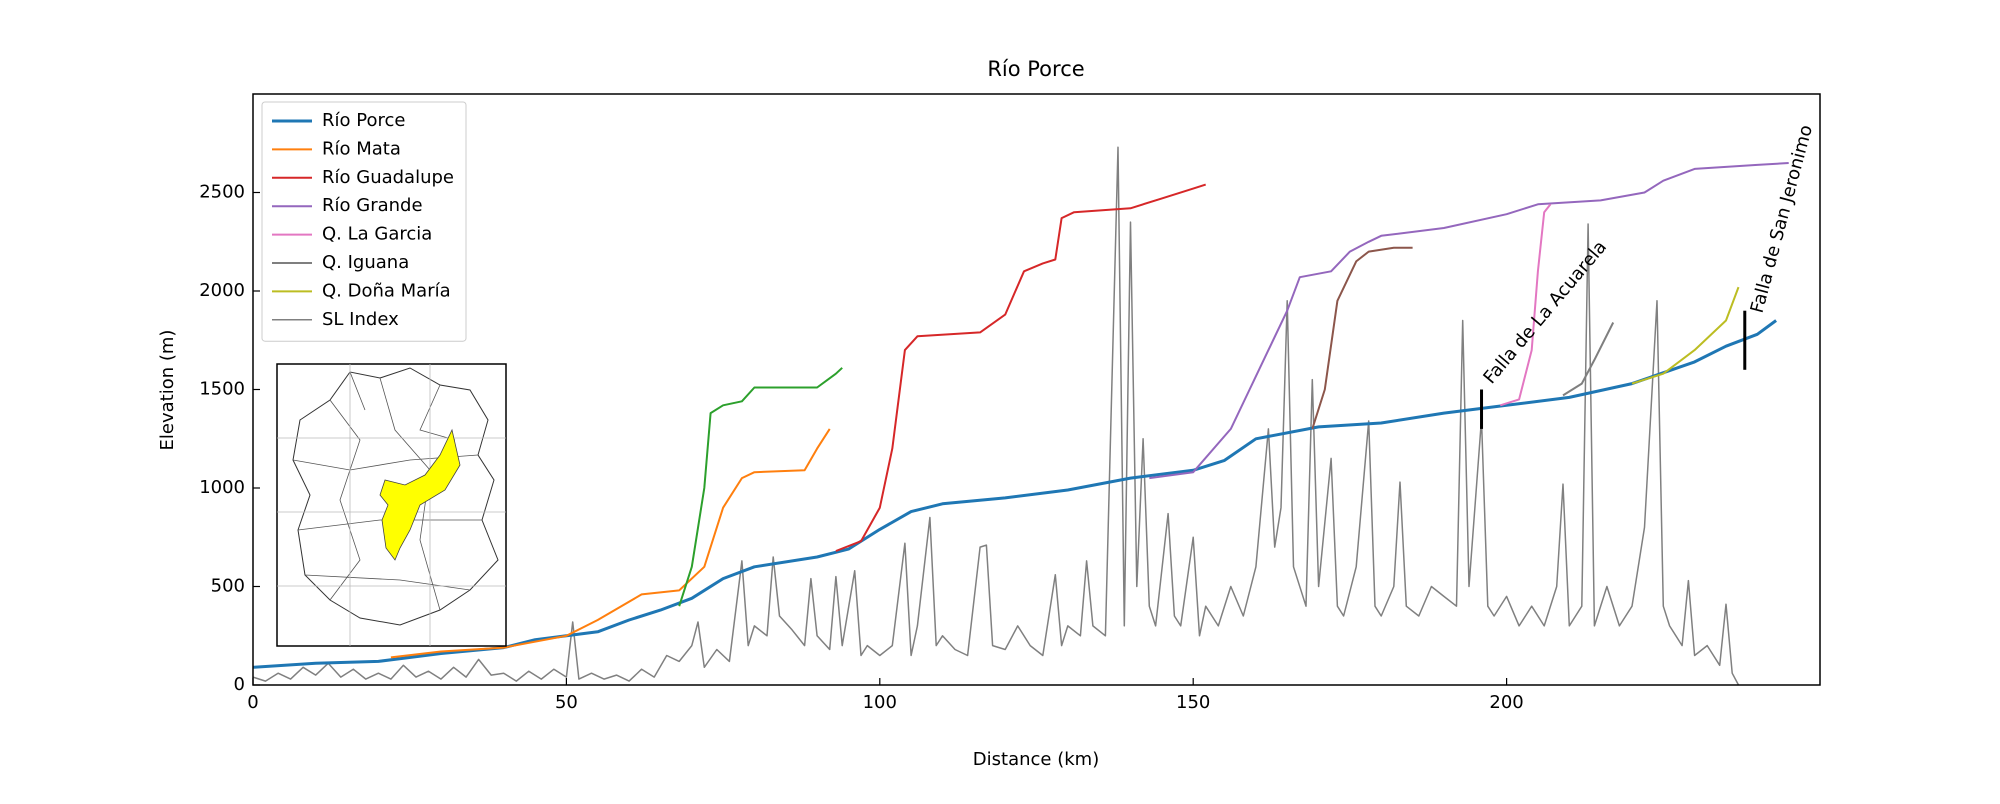 This screenshot has width=2000, height=804. Describe the element at coordinates (1193, 702) in the screenshot. I see `x-tick-label: 150` at that location.